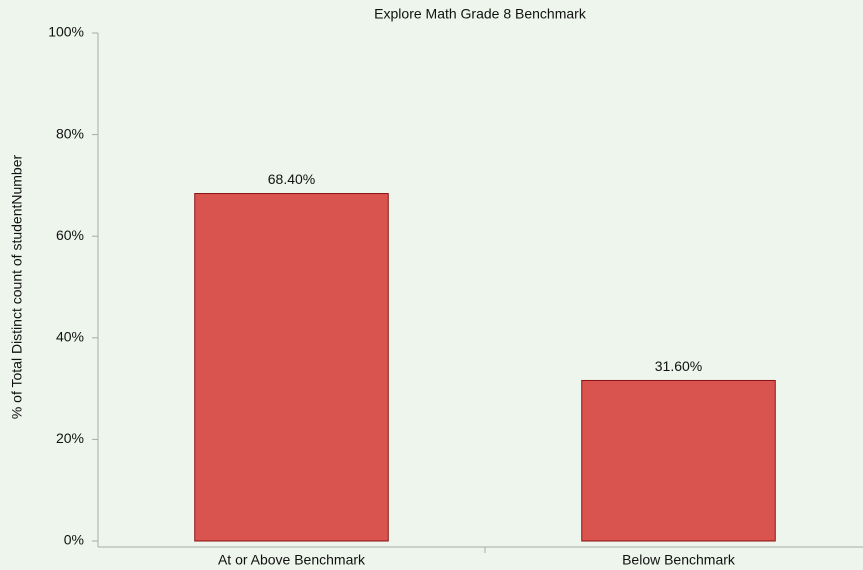 This screenshot has height=570, width=863. Describe the element at coordinates (70, 438) in the screenshot. I see `y-tick-label: 20%` at that location.